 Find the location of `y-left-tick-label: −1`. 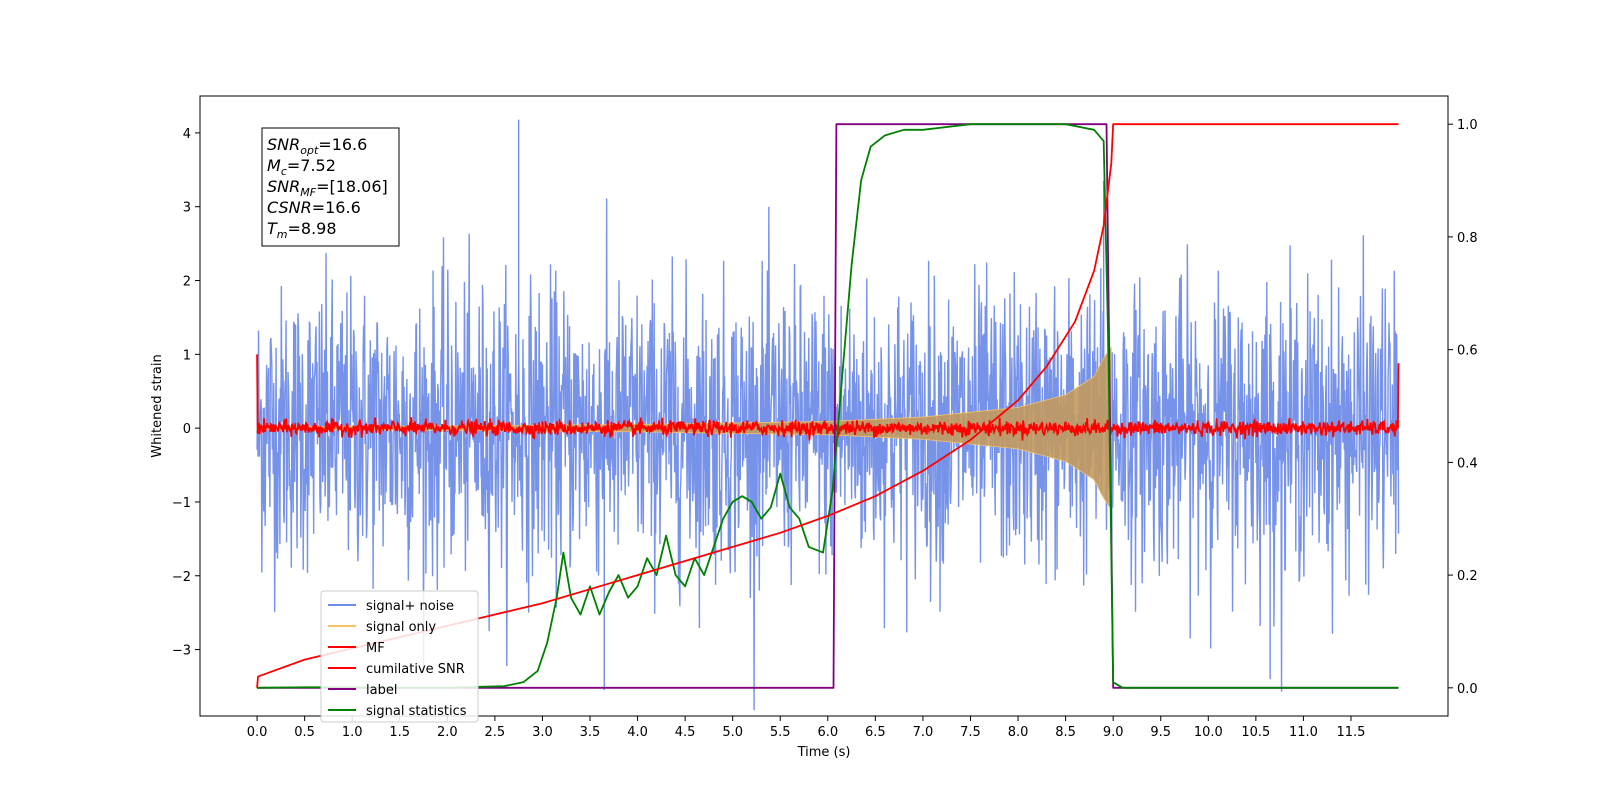

y-left-tick-label: −1 is located at coordinates (181, 503).